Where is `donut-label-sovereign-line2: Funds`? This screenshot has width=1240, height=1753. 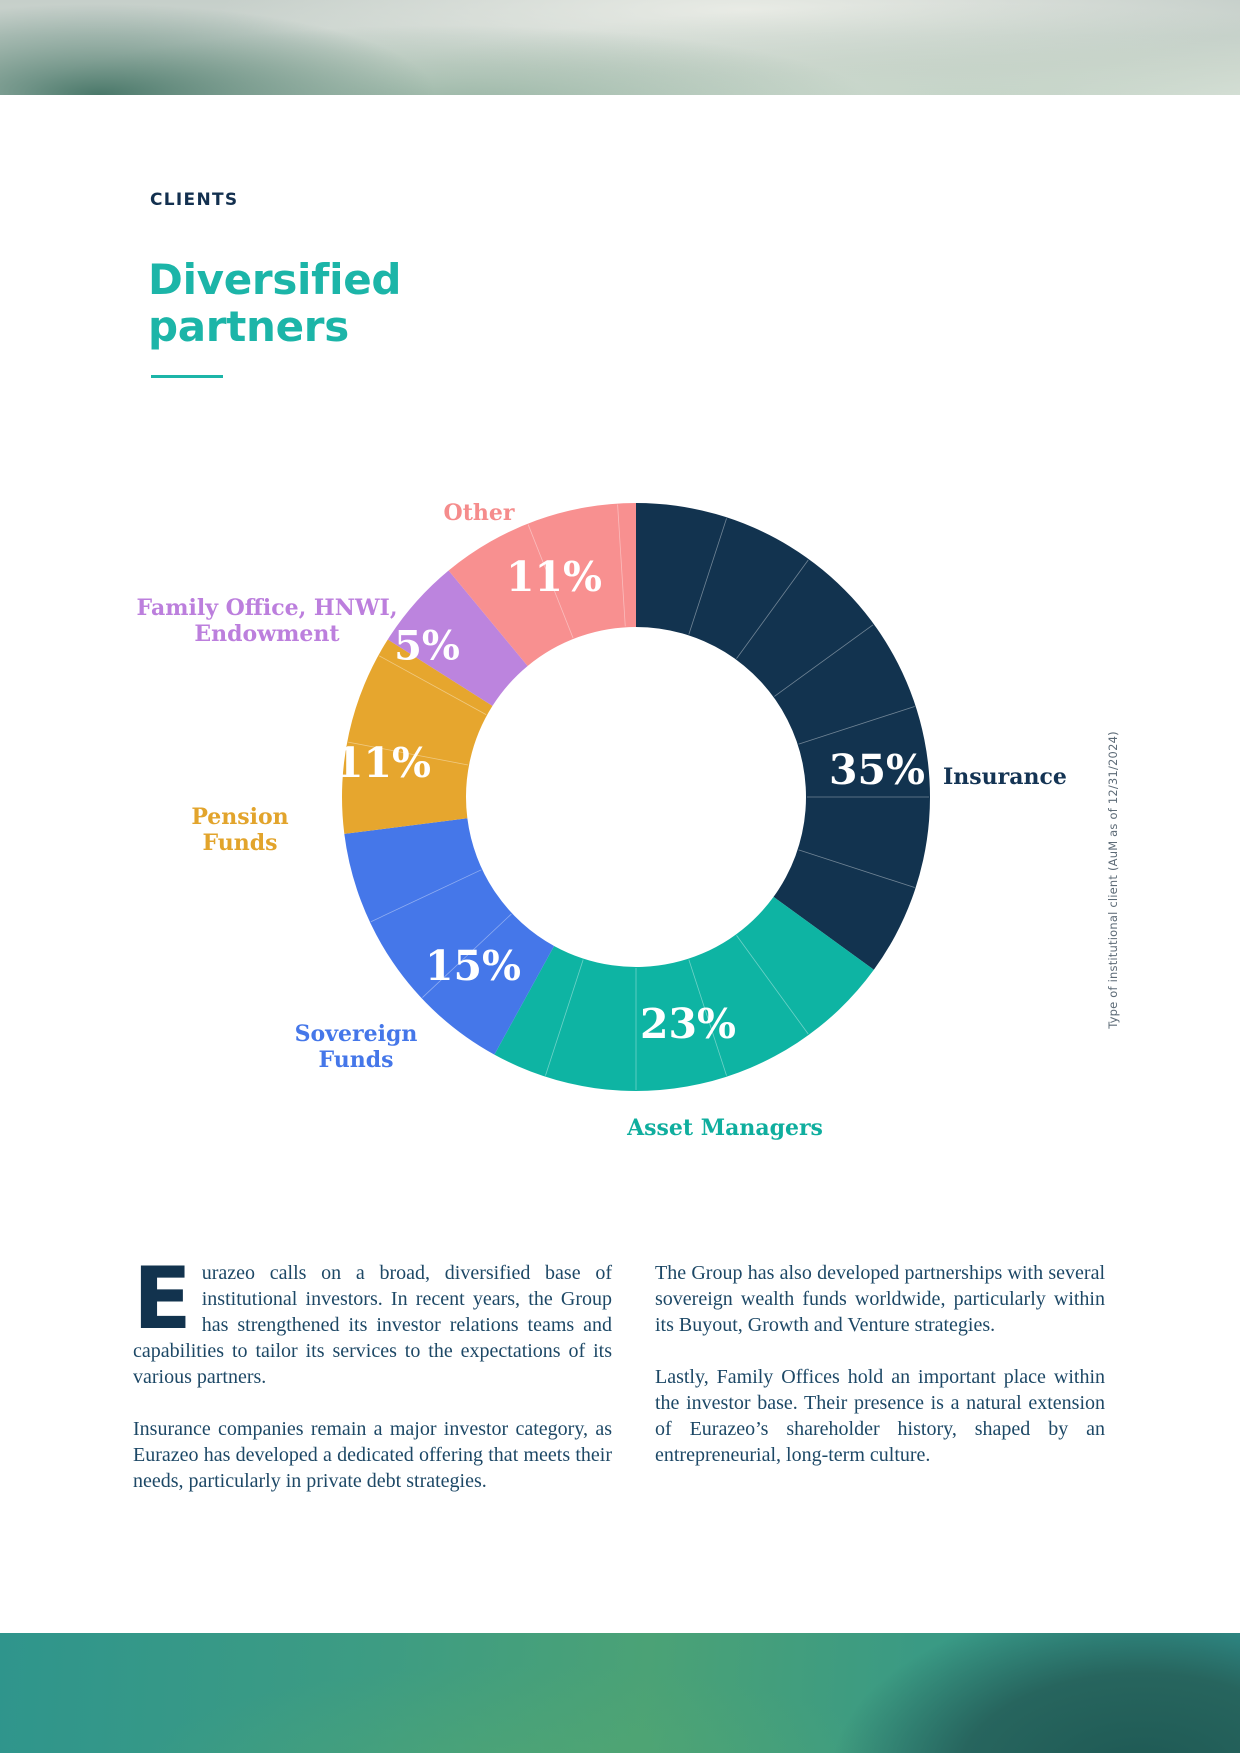
donut-label-sovereign-line2: Funds is located at coordinates (356, 1060).